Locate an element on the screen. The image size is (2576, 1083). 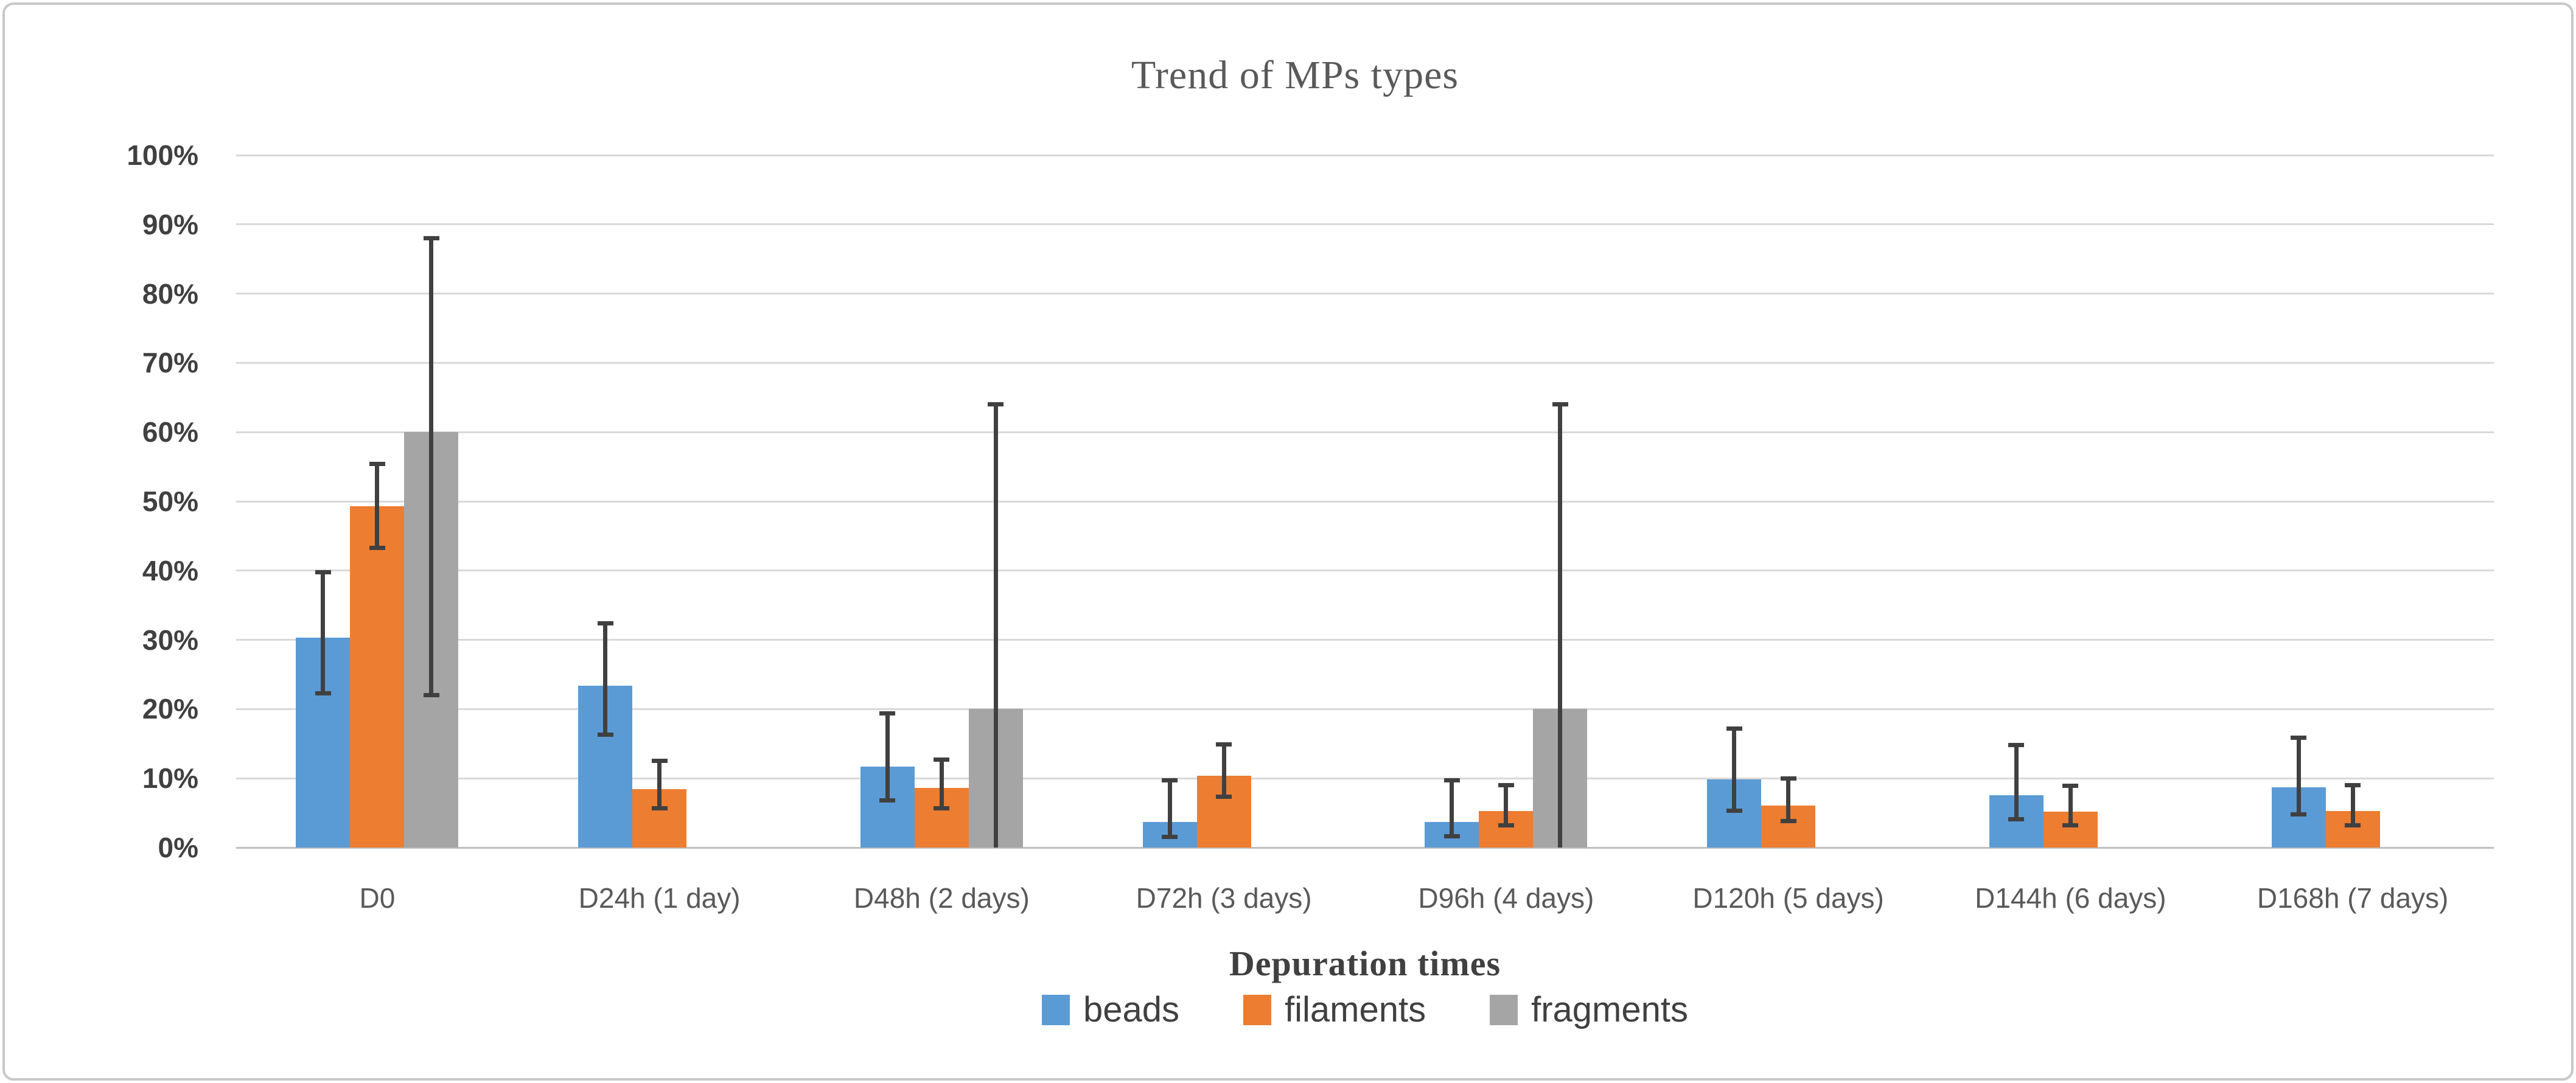
y-tick-label-80: 80% is located at coordinates (170, 294).